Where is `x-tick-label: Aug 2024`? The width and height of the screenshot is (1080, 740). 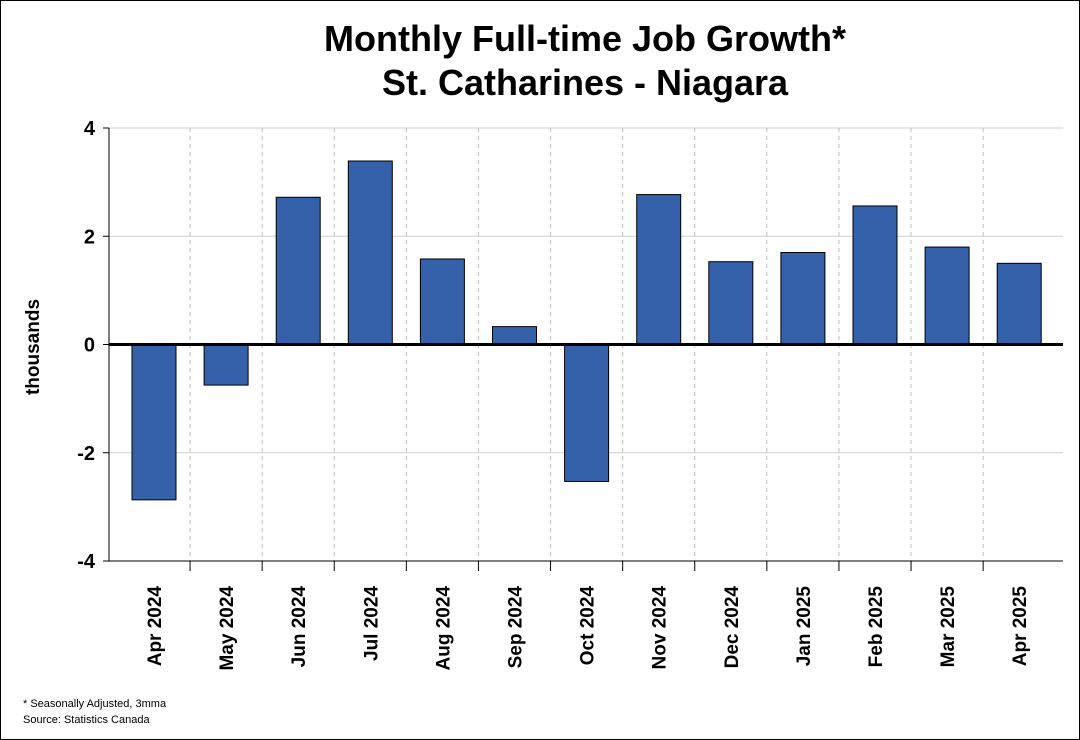 x-tick-label: Aug 2024 is located at coordinates (443, 628).